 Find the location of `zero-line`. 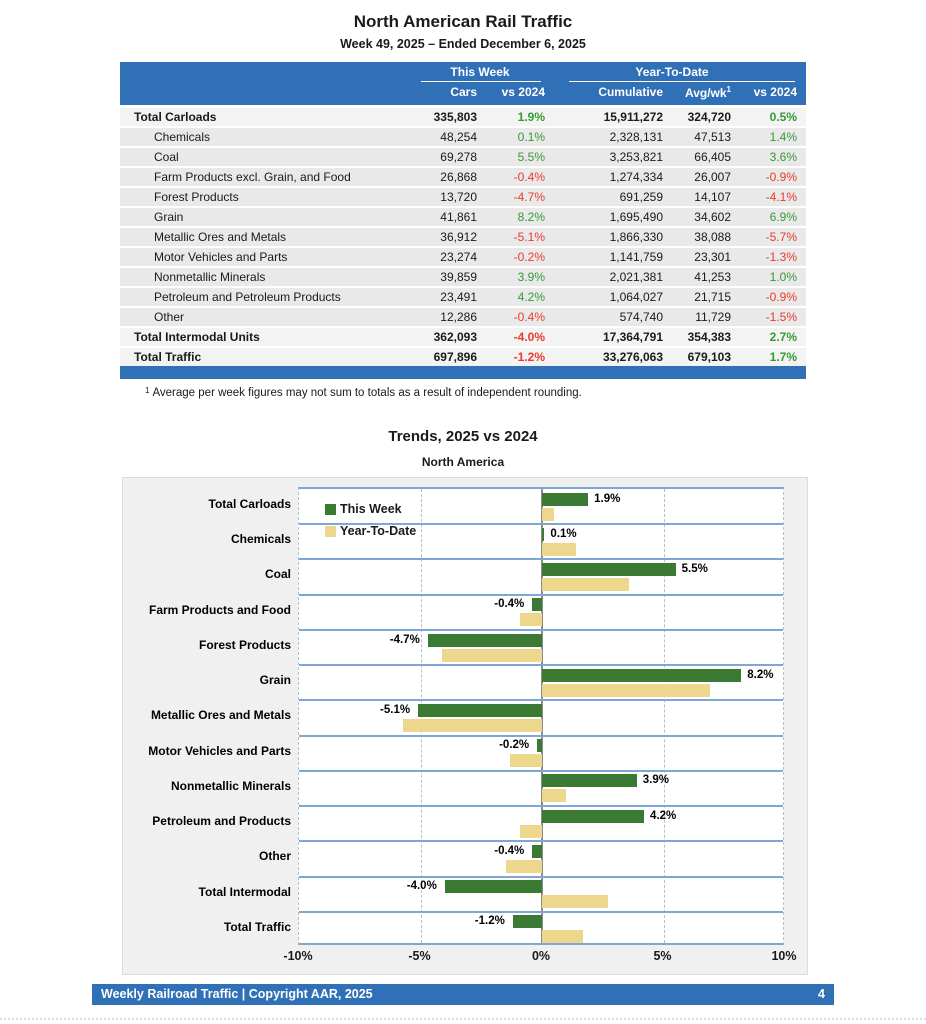

zero-line is located at coordinates (542, 716).